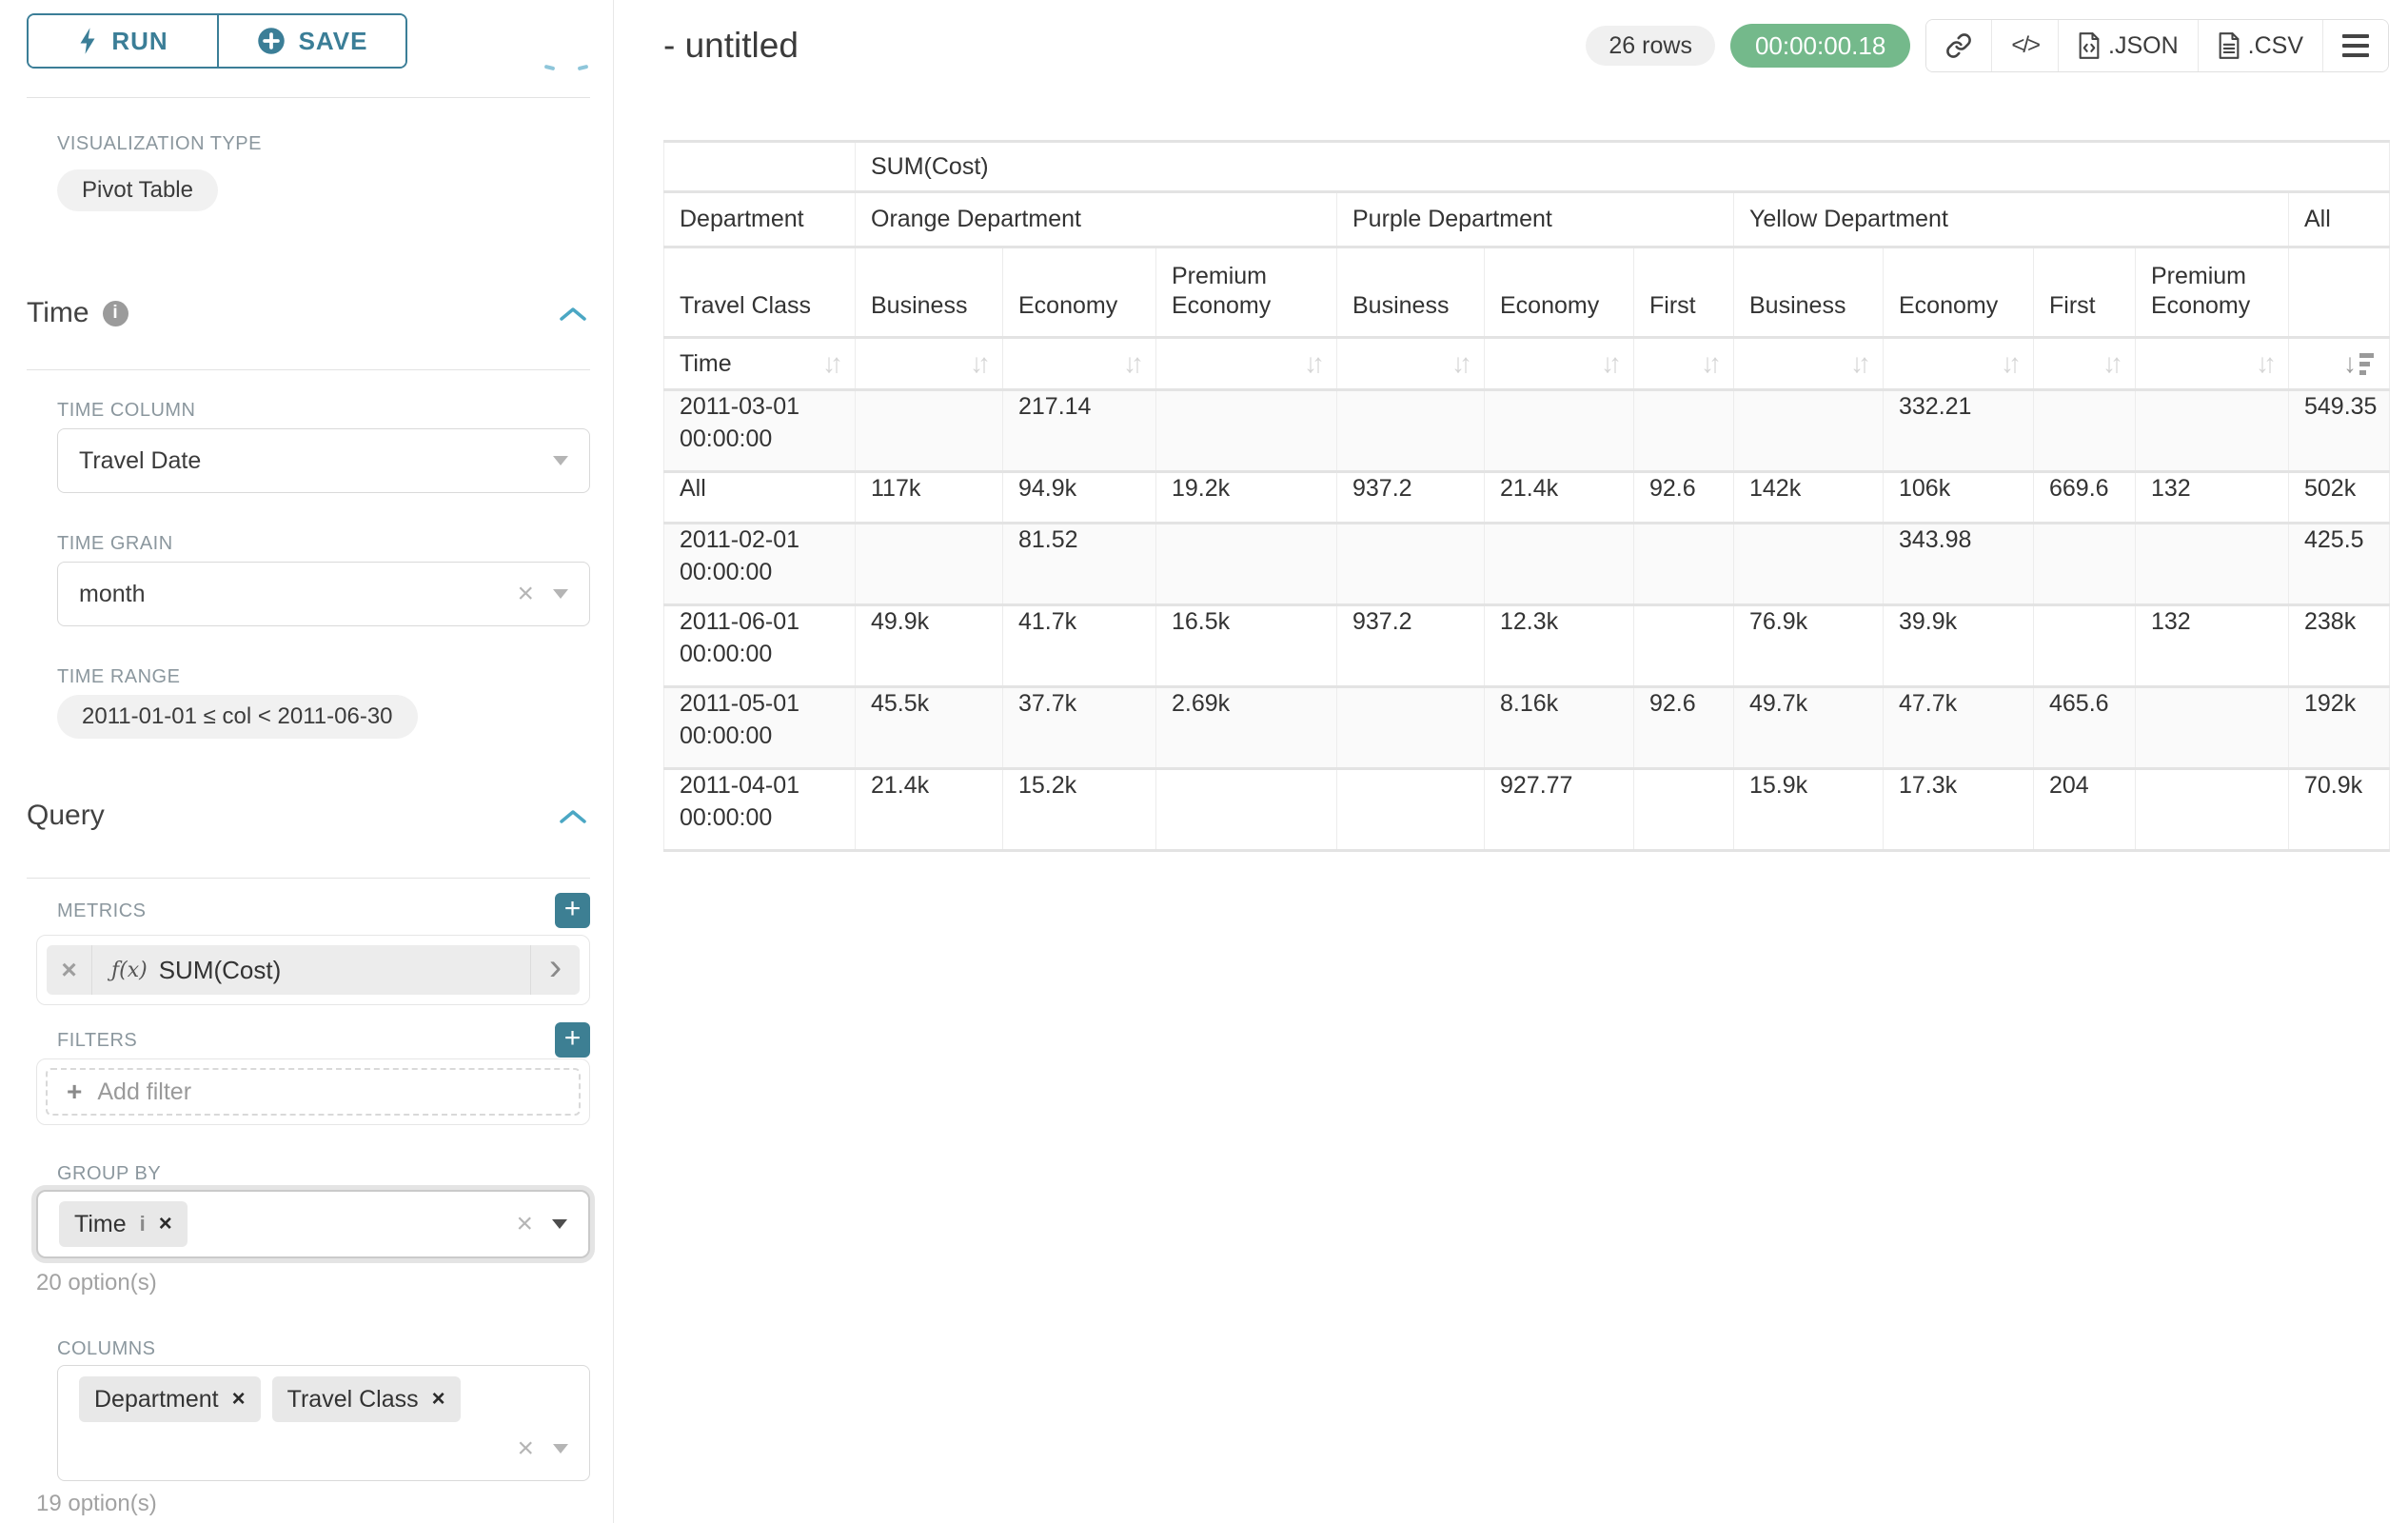  Describe the element at coordinates (2339, 219) in the screenshot. I see `pivot-group-header: All` at that location.